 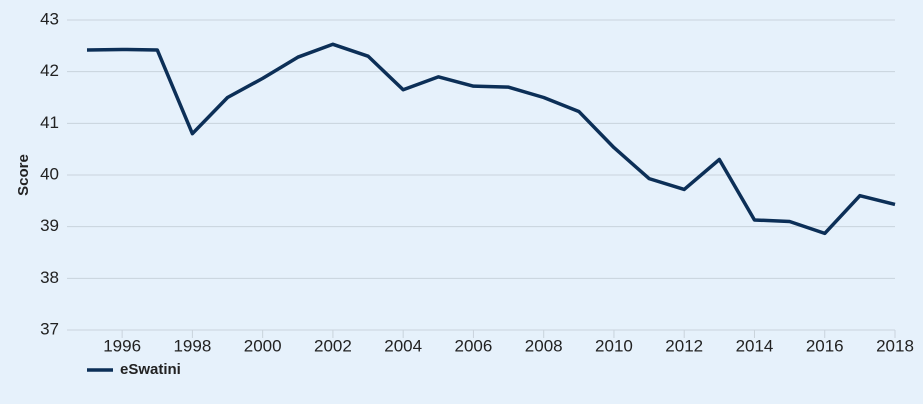 What do you see at coordinates (684, 345) in the screenshot?
I see `x-tick-label: 2012` at bounding box center [684, 345].